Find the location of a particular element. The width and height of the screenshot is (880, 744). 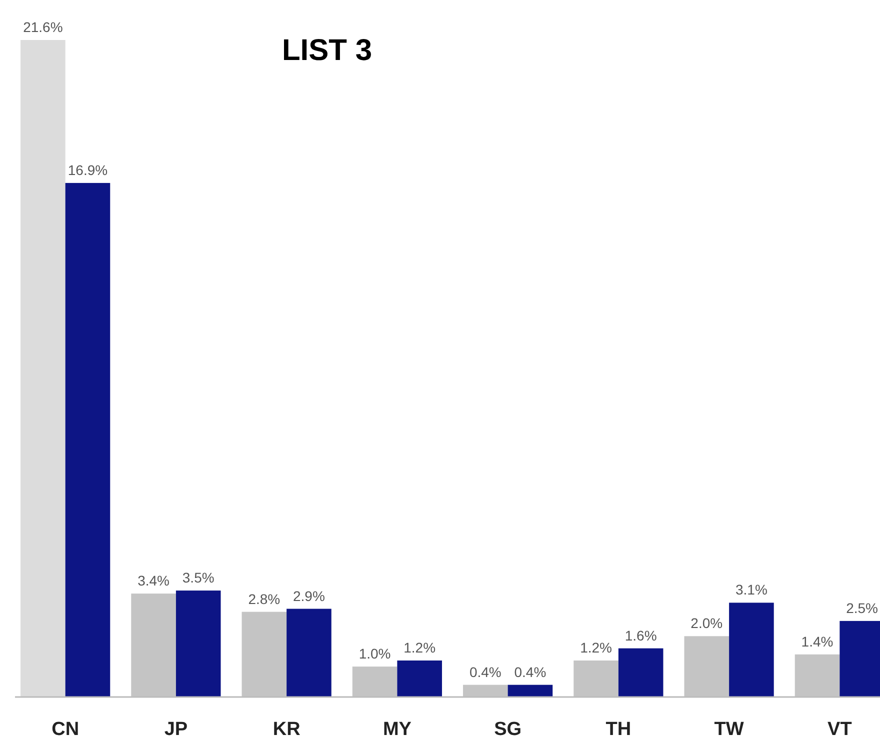

data-label: 3.4% is located at coordinates (154, 580).